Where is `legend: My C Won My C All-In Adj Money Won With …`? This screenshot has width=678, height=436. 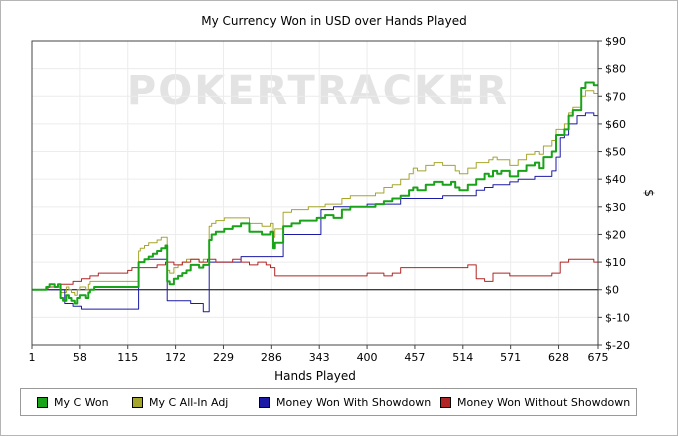 legend: My C Won My C All-In Adj Money Won With … is located at coordinates (328, 402).